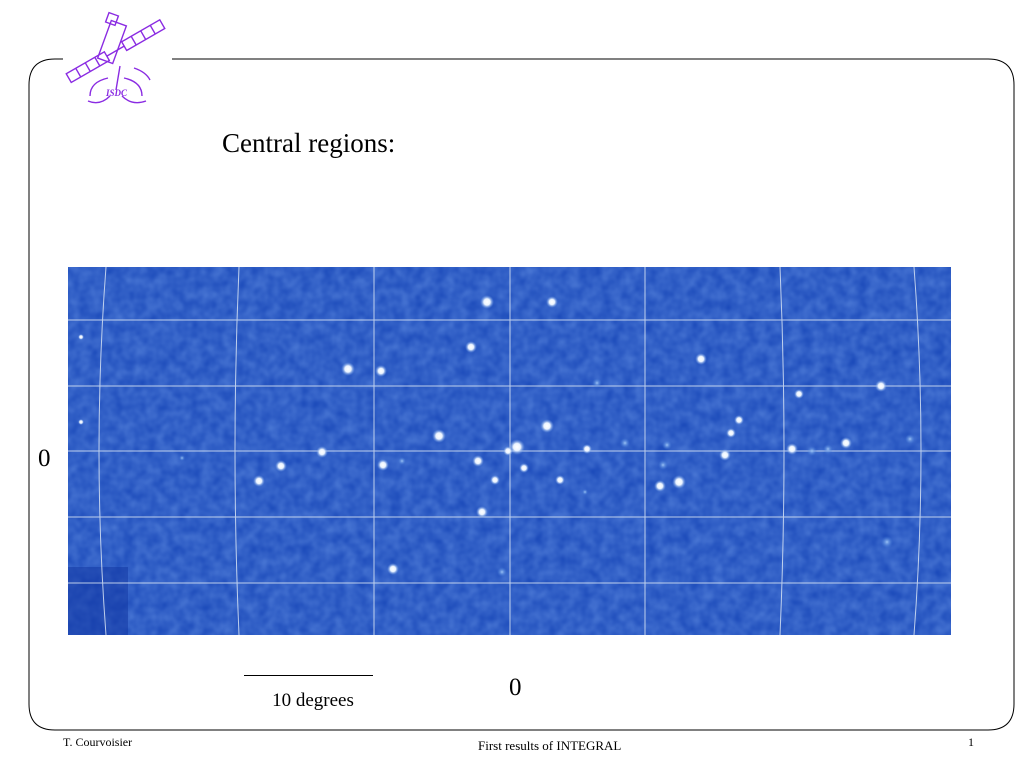  Describe the element at coordinates (98, 742) in the screenshot. I see `footer-author: T. Courvoisier` at that location.